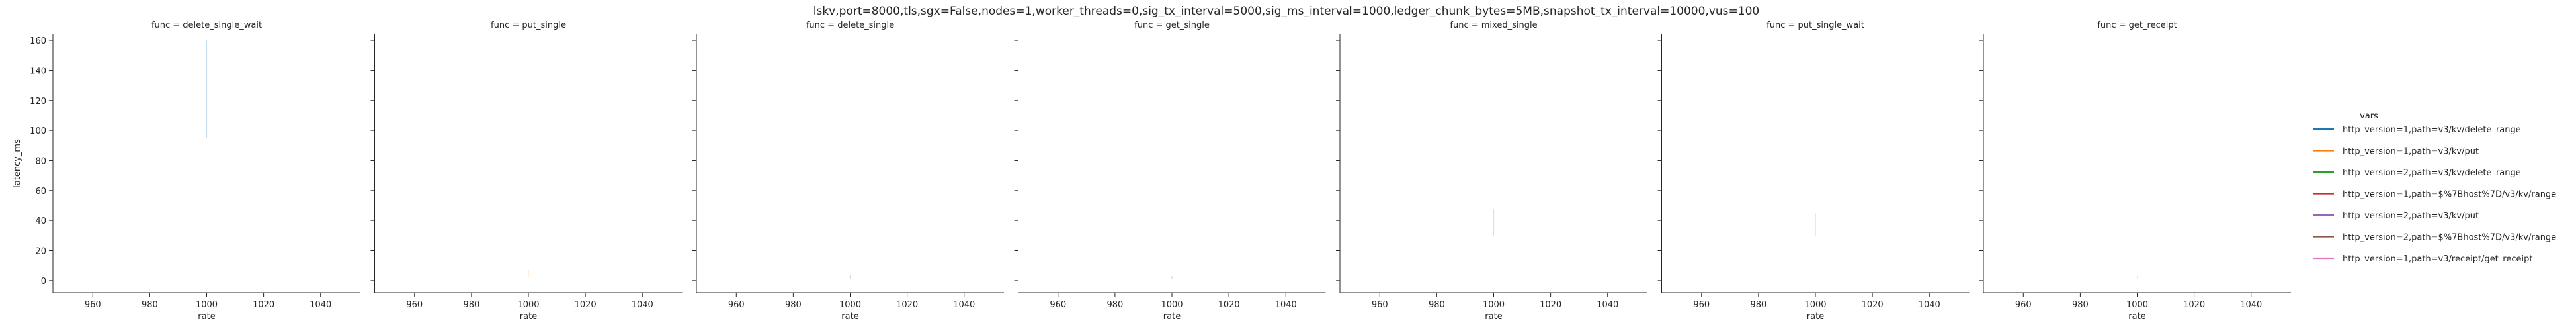 The height and width of the screenshot is (331, 2576). What do you see at coordinates (17, 163) in the screenshot?
I see `y-axis-label: latency_ms` at bounding box center [17, 163].